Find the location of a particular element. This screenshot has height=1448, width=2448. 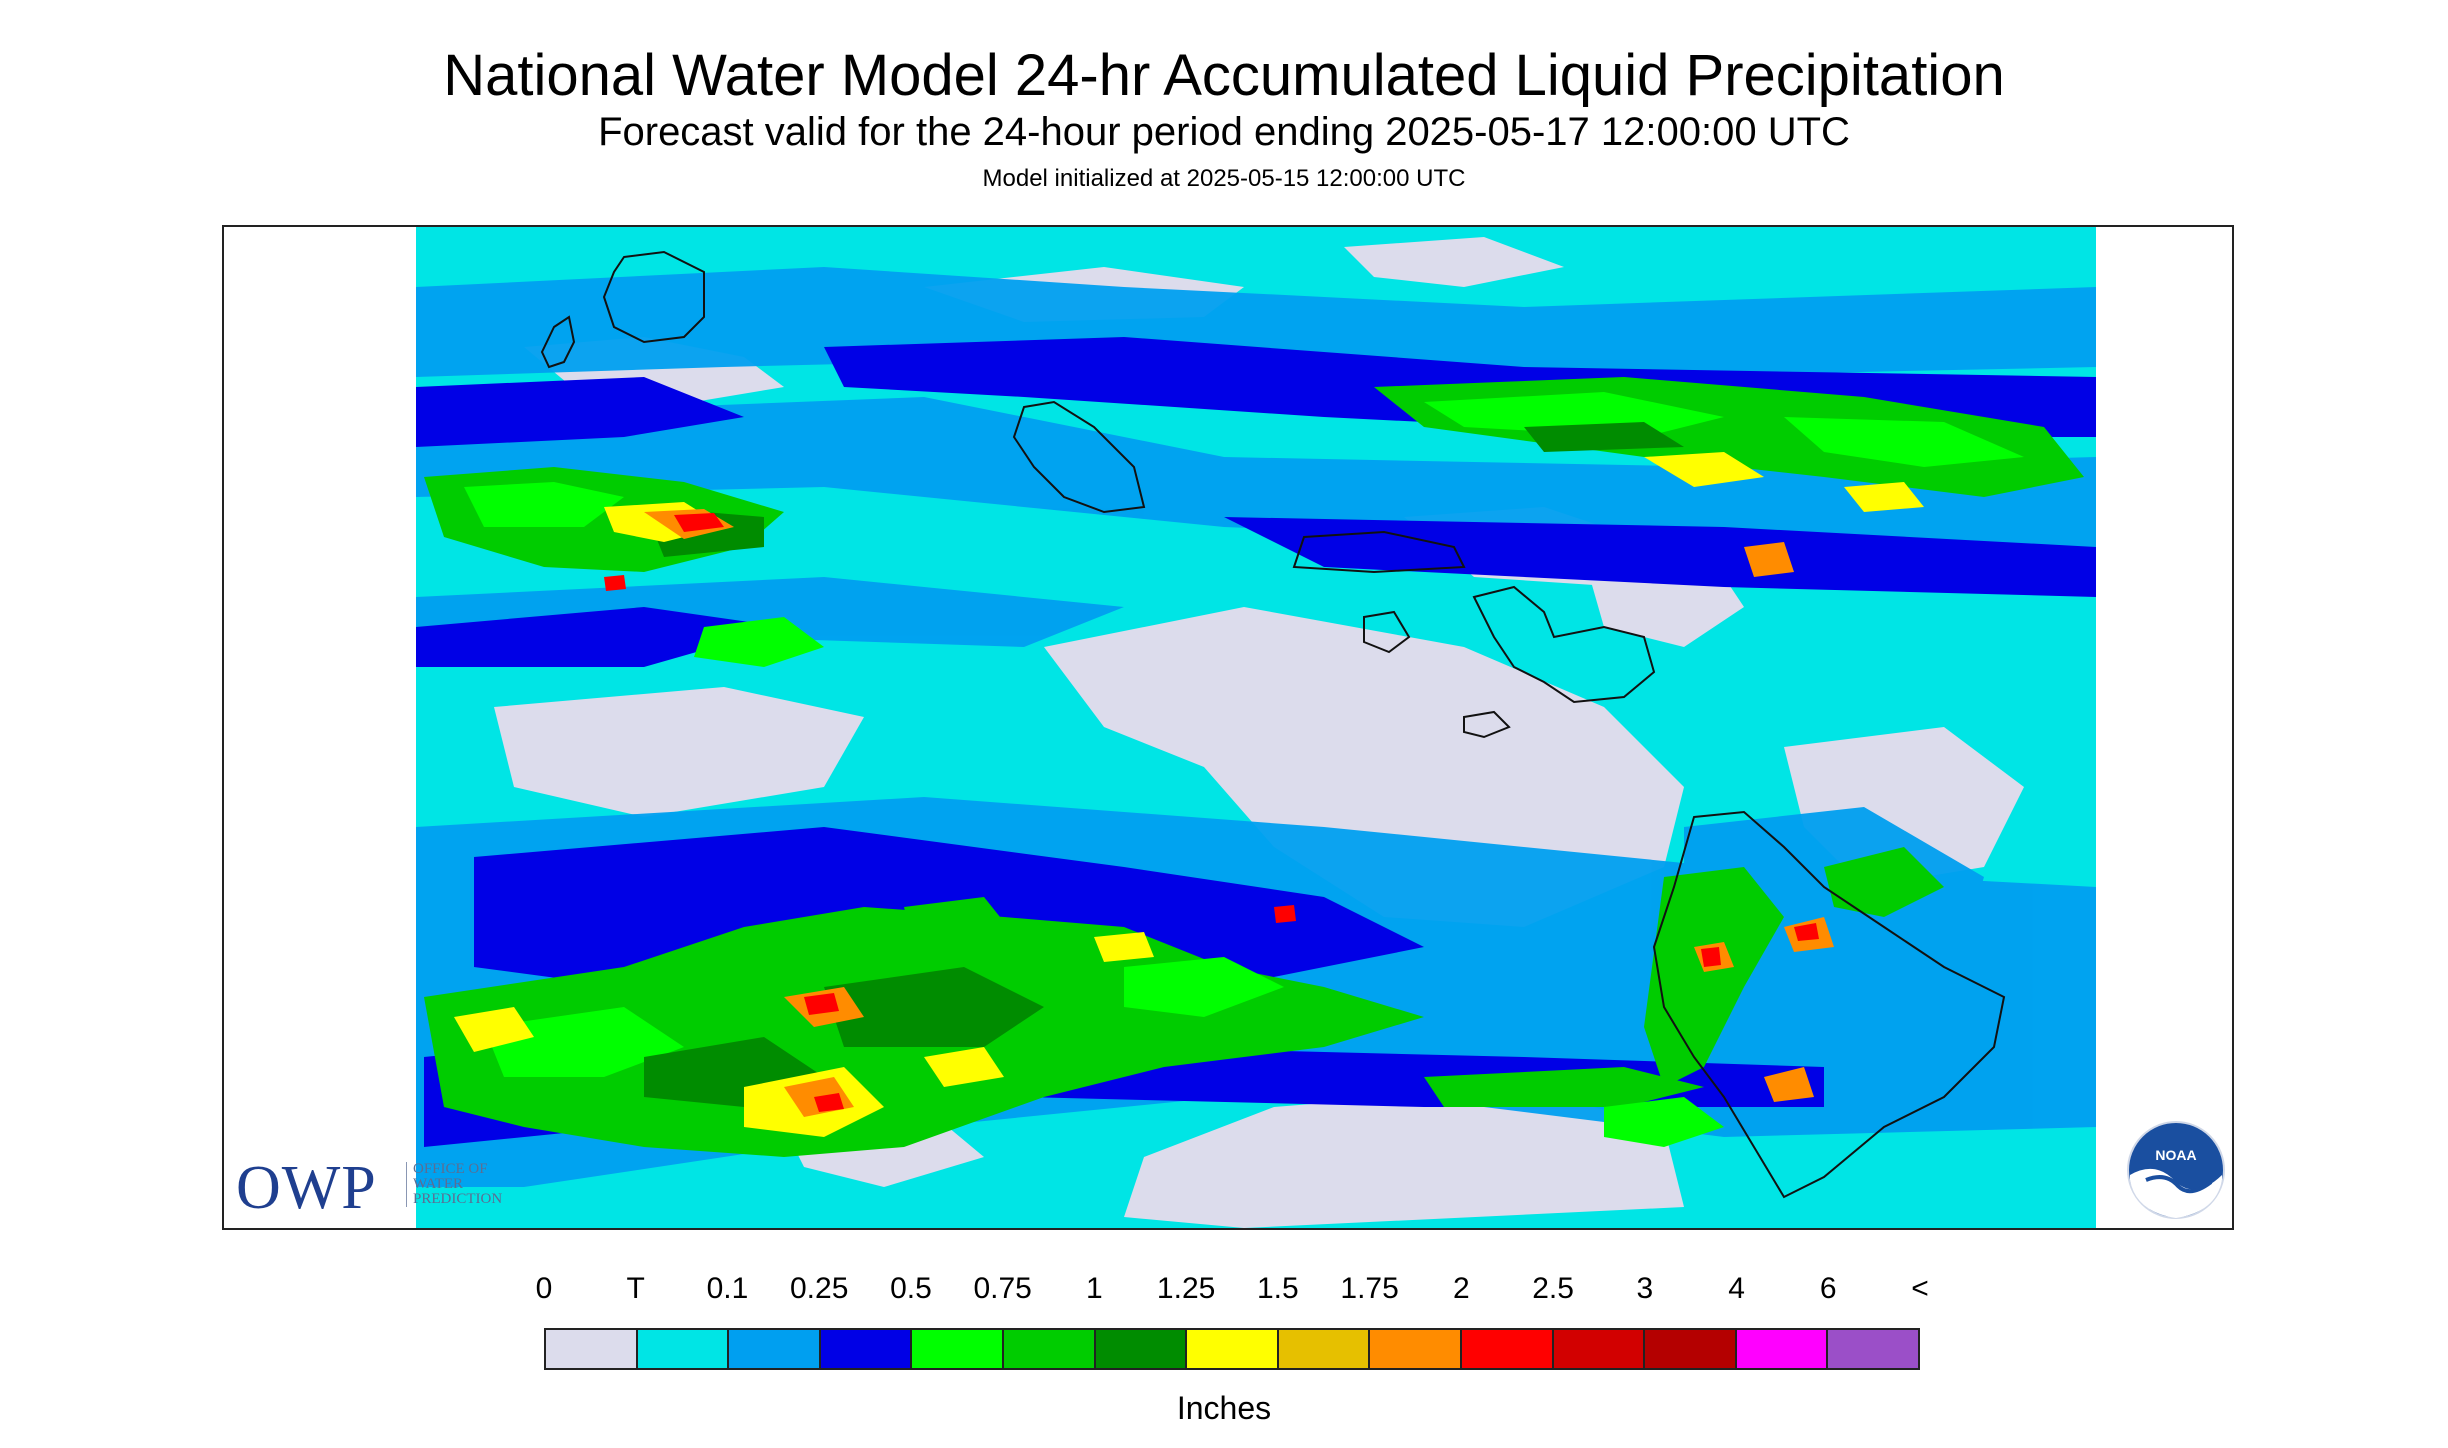

legend-tick-label: 6 is located at coordinates (1828, 1288).